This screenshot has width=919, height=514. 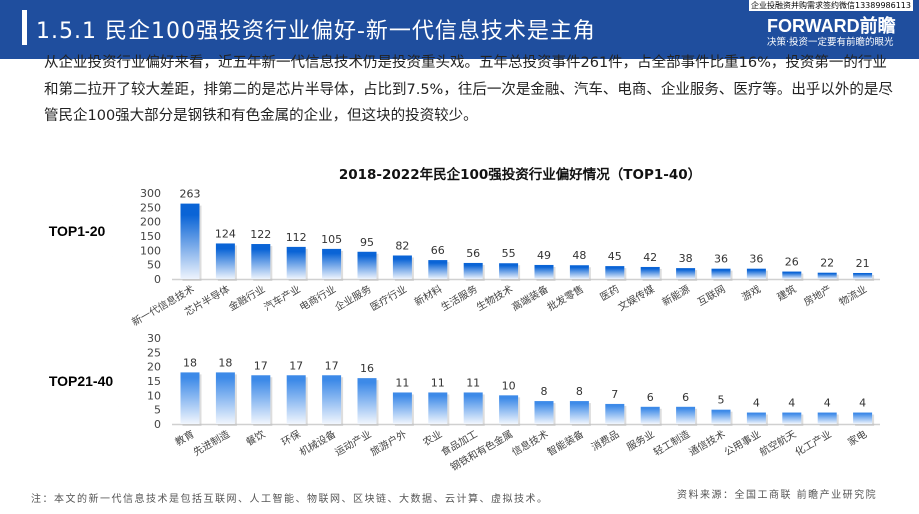 What do you see at coordinates (636, 297) in the screenshot?
I see `x-category-label: 文娱传媒` at bounding box center [636, 297].